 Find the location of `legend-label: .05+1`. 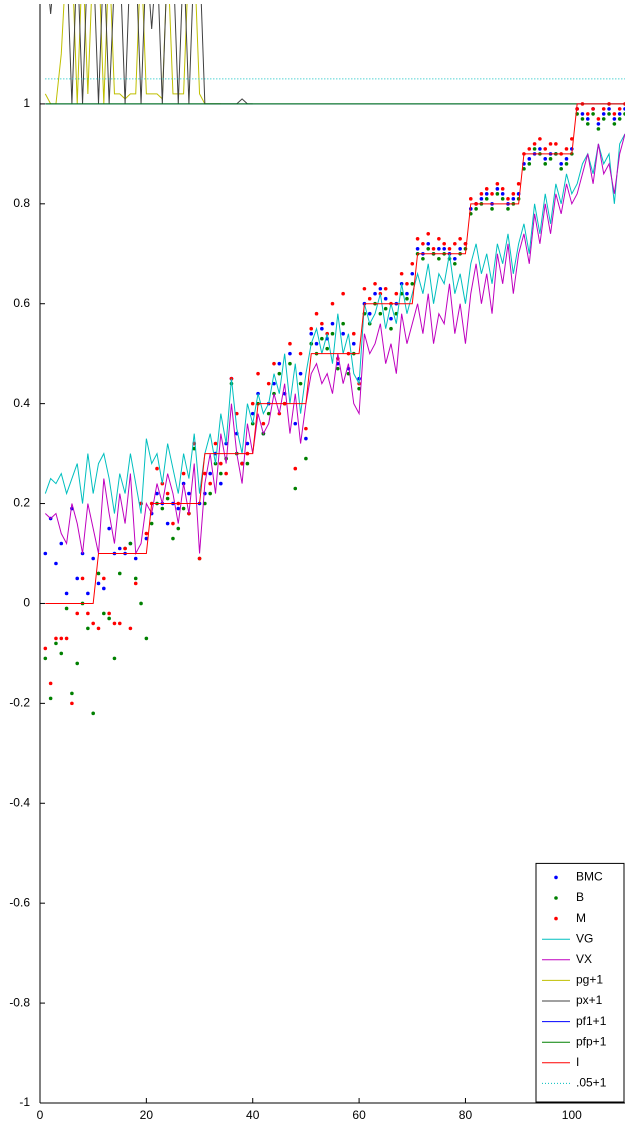

legend-label: .05+1 is located at coordinates (591, 1083).